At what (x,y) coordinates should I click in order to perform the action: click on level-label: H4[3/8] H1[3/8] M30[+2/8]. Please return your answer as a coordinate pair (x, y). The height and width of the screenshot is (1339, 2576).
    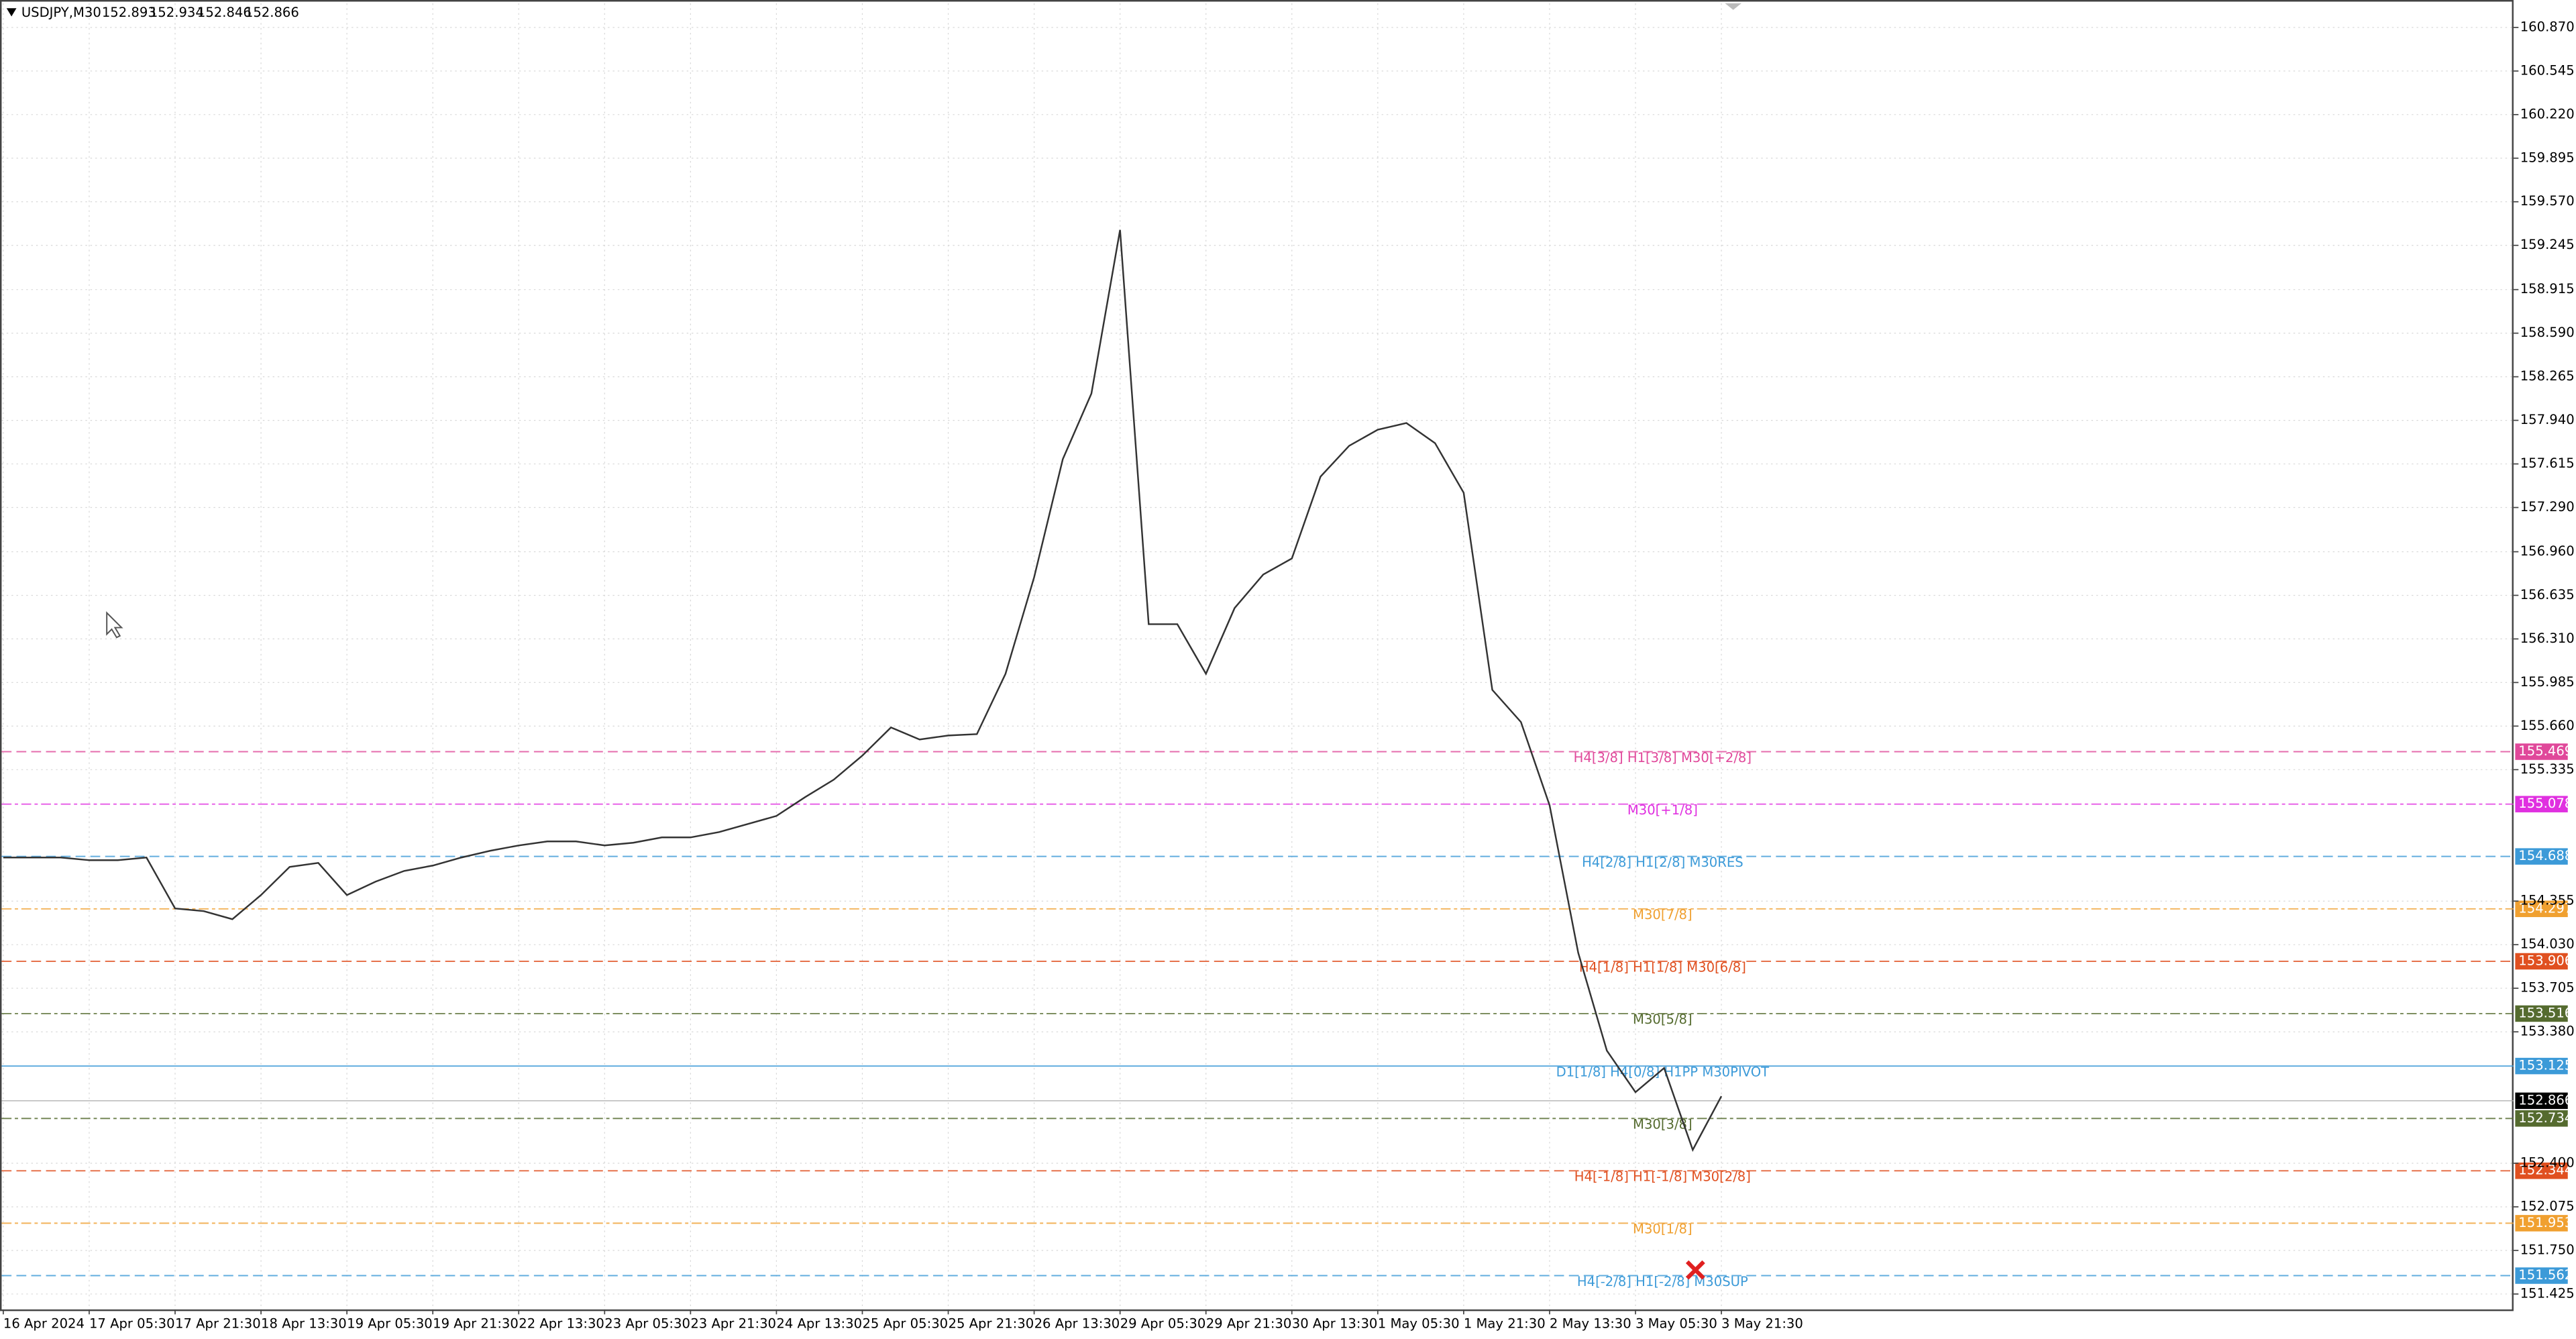
    Looking at the image, I should click on (1663, 757).